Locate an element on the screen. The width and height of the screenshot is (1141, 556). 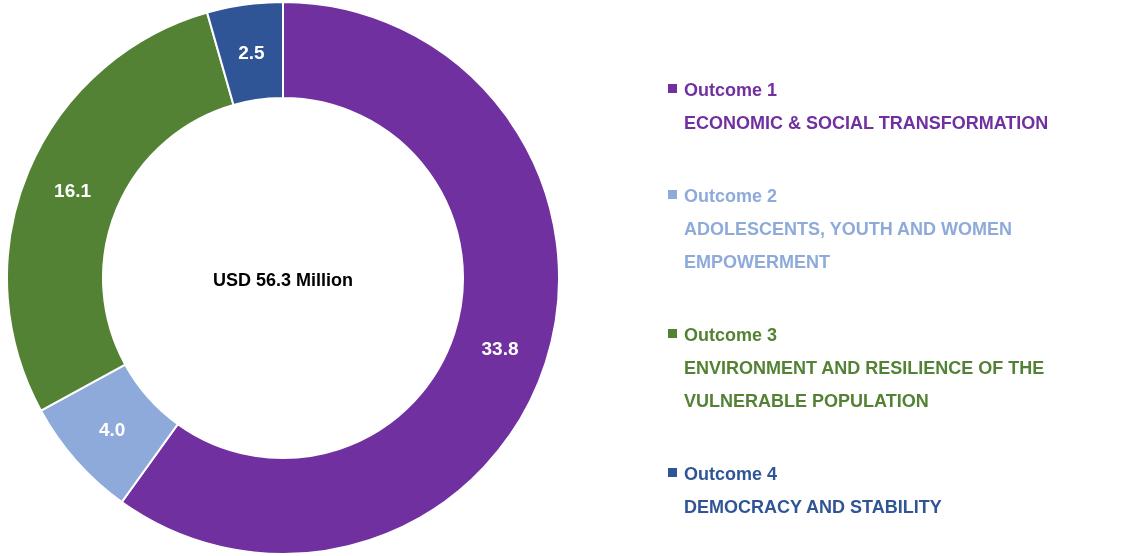
legend-label: Outcome 1 ECONOMIC & SOCIAL TRANSFORMATION is located at coordinates (866, 107).